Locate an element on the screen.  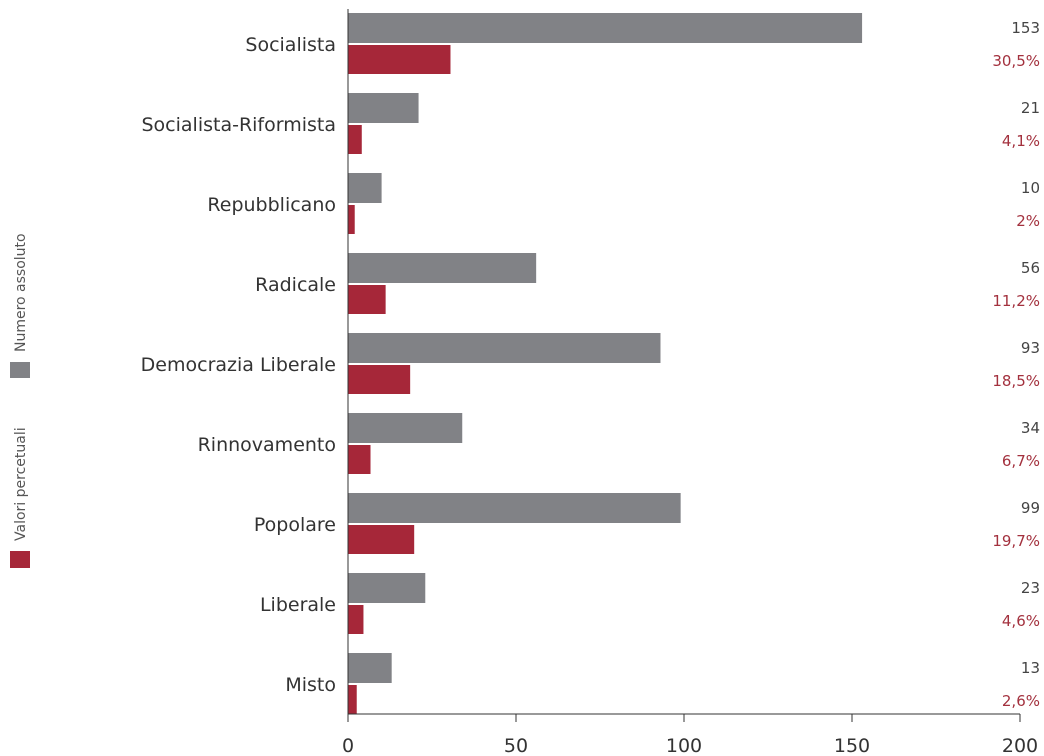
category-label: Popolare is located at coordinates (295, 525).